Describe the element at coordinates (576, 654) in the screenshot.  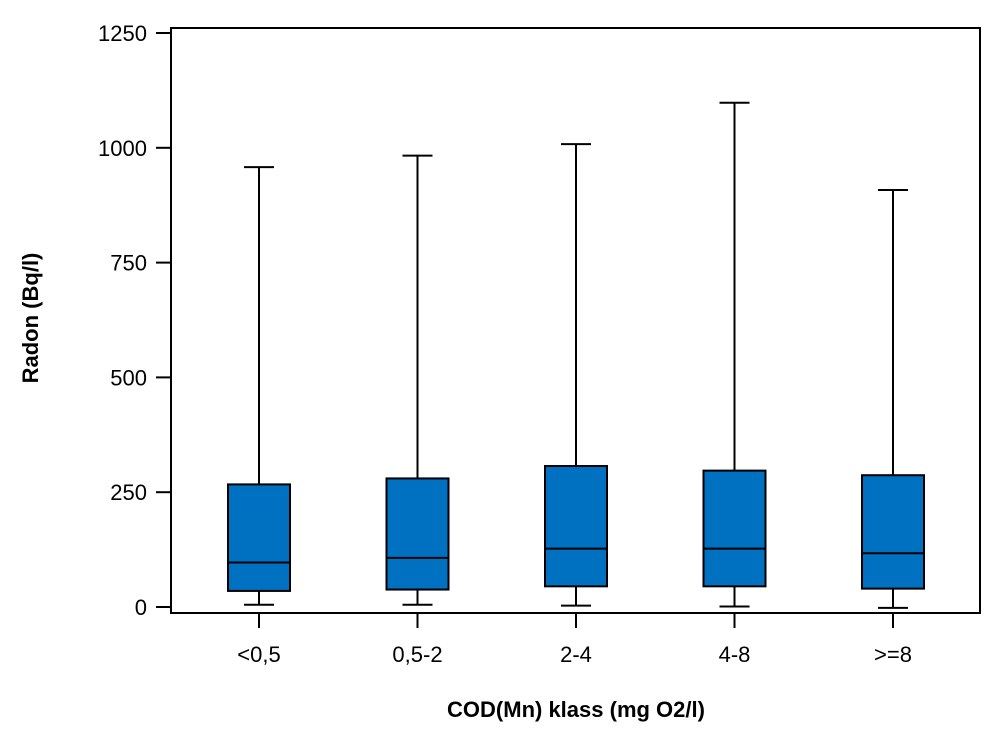
I see `x-tick-label: 2-4` at that location.